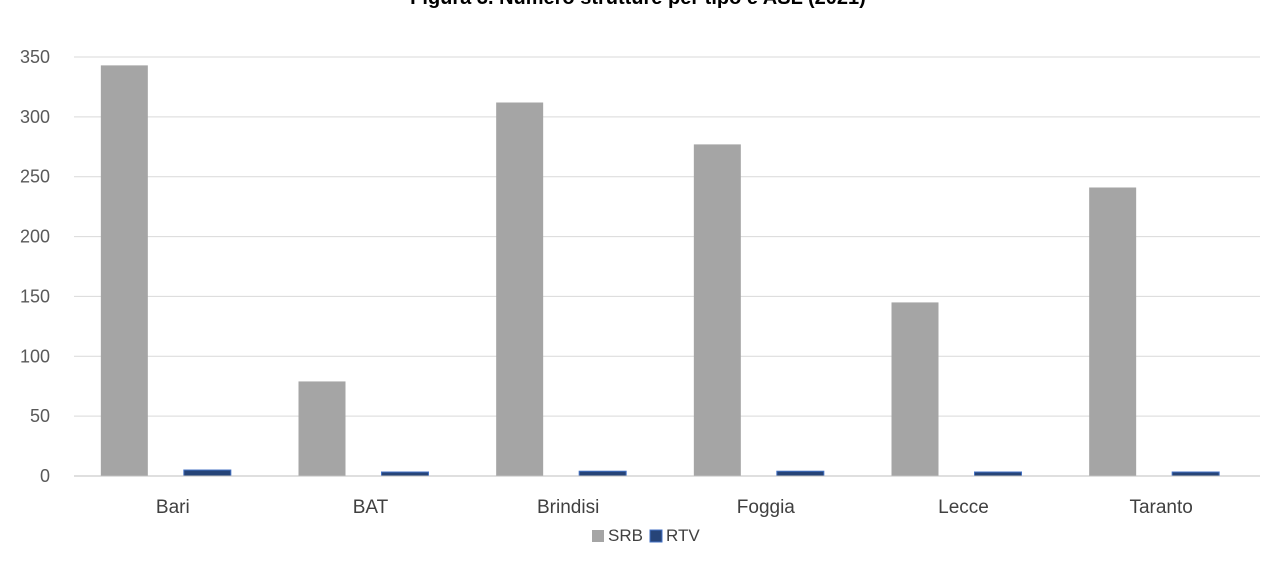  I want to click on y-tick-label: 300, so click(35, 117).